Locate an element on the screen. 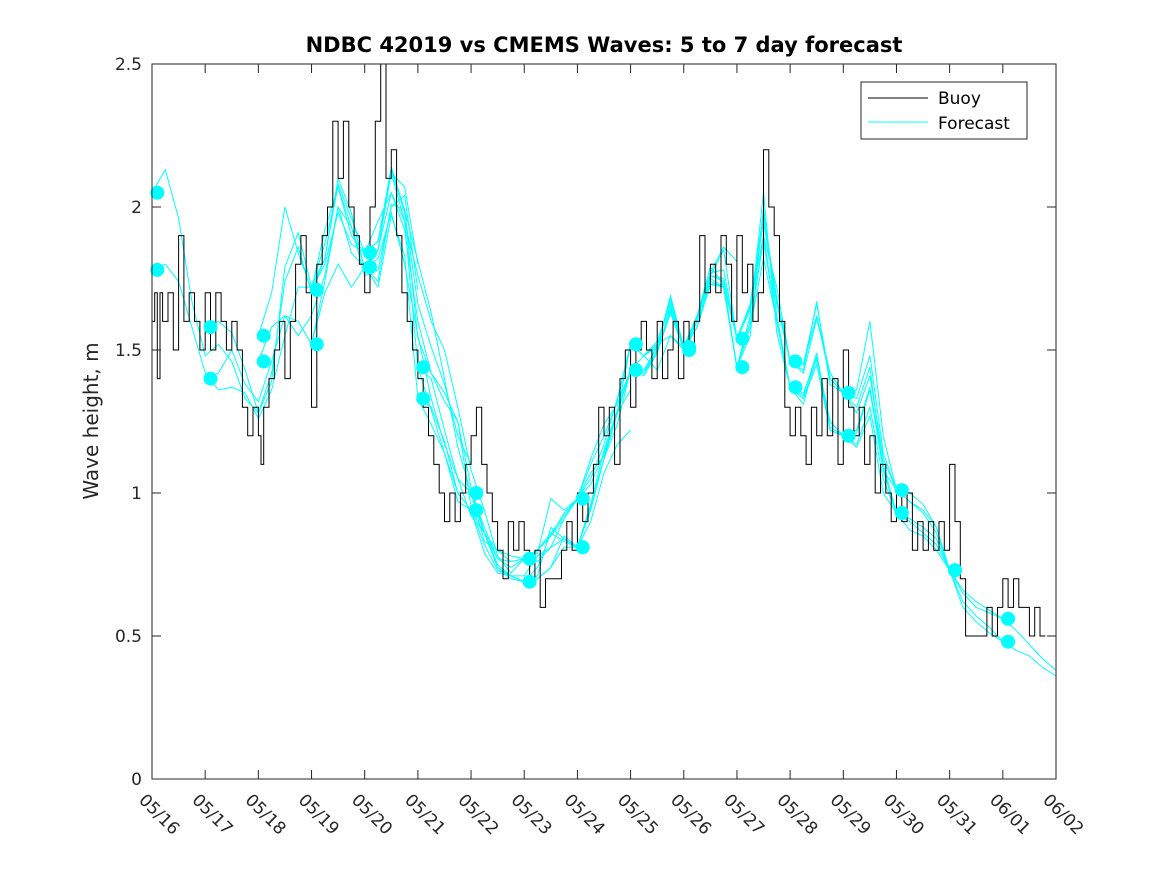 The height and width of the screenshot is (880, 1167). x-tick-label: 05/27 is located at coordinates (743, 814).